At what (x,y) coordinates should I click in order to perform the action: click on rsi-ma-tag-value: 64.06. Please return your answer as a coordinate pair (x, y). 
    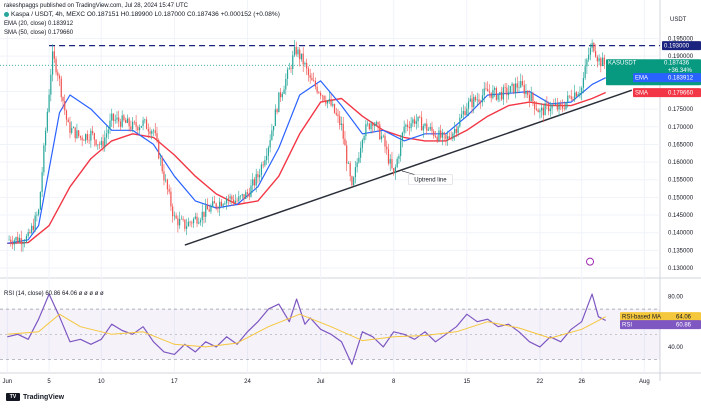
    Looking at the image, I should click on (684, 318).